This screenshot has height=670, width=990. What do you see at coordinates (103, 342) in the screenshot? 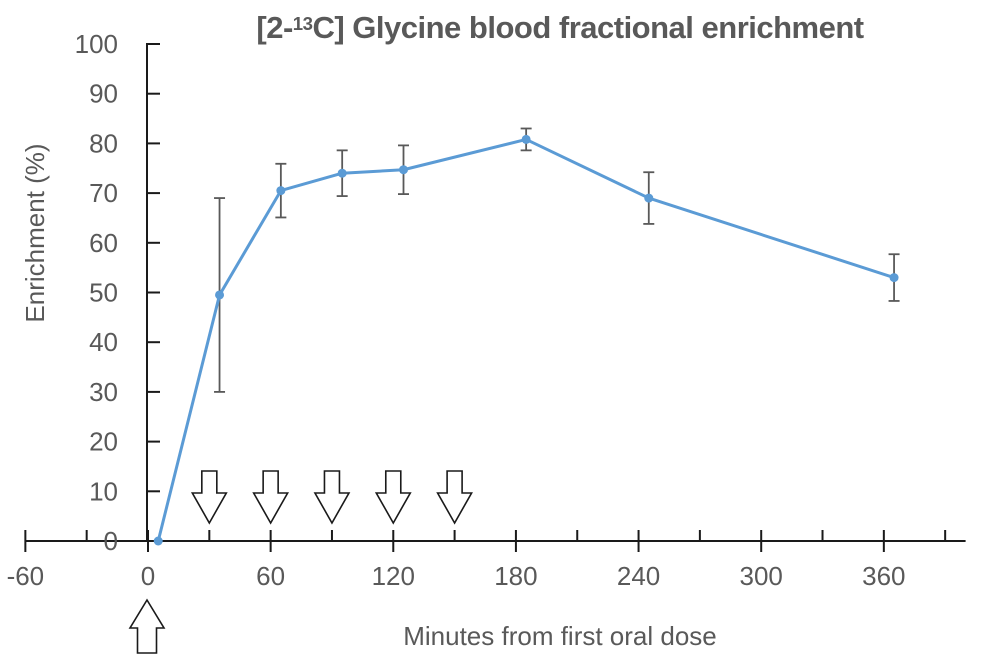
I see `y-tick-label: 40` at bounding box center [103, 342].